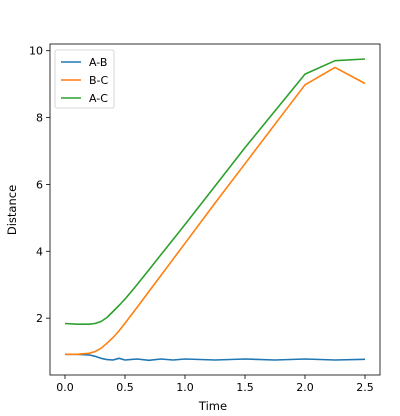 The width and height of the screenshot is (400, 416). What do you see at coordinates (39, 318) in the screenshot?
I see `y-tick-label: 2` at bounding box center [39, 318].